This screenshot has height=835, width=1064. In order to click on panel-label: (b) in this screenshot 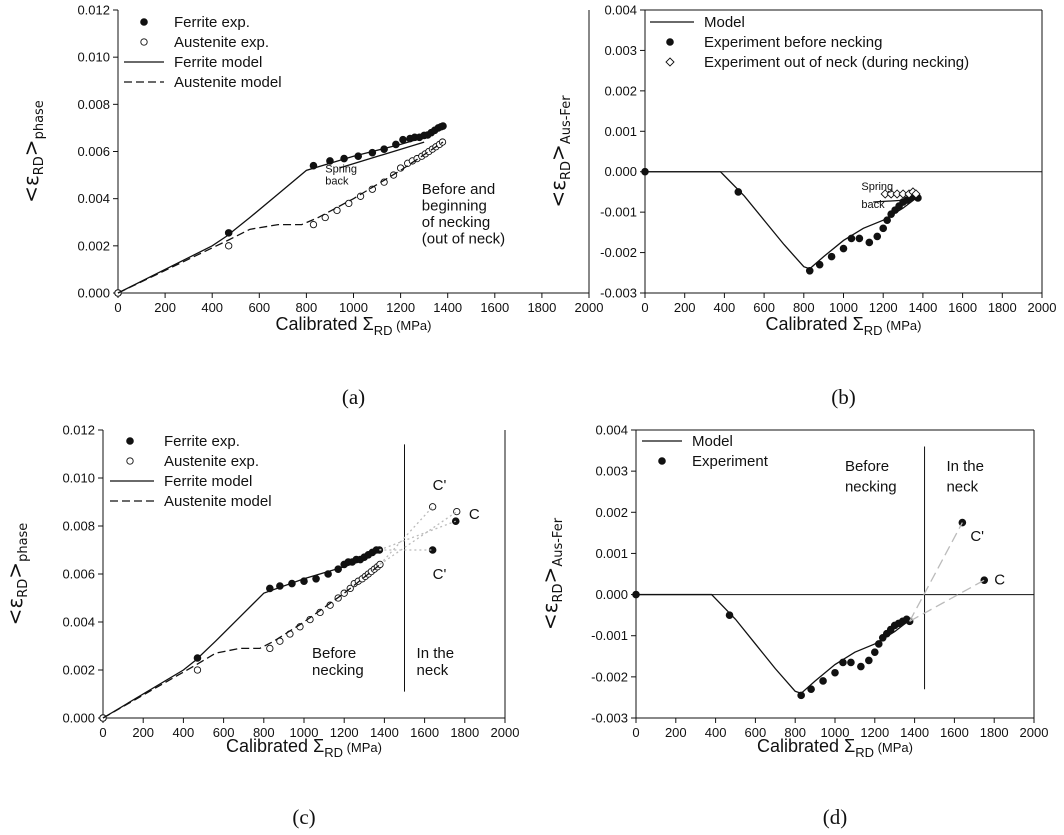, I will do `click(843, 397)`.